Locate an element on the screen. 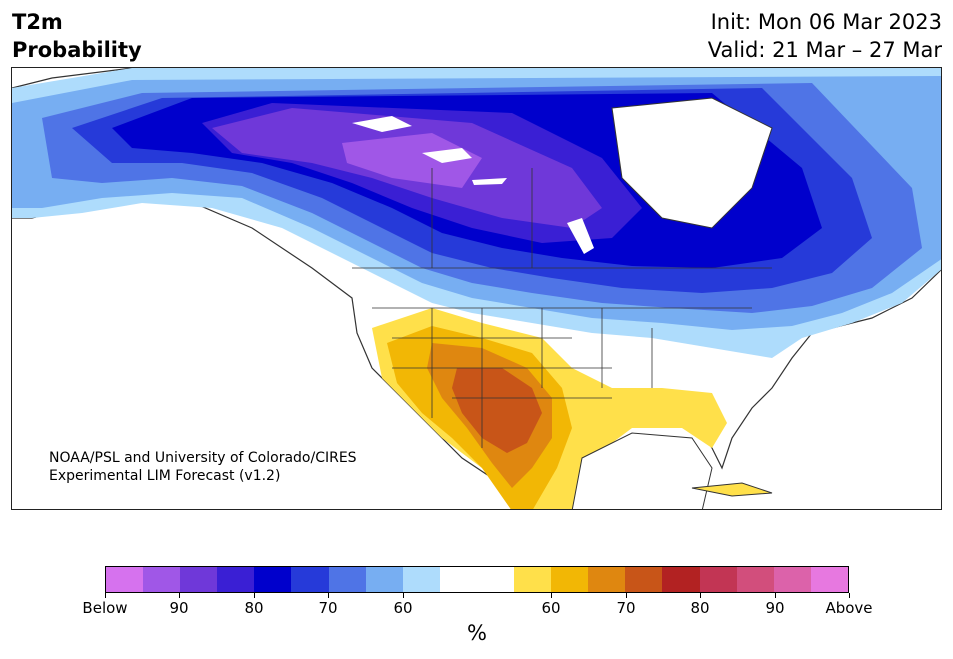  lake-athabasca is located at coordinates (489, 181).